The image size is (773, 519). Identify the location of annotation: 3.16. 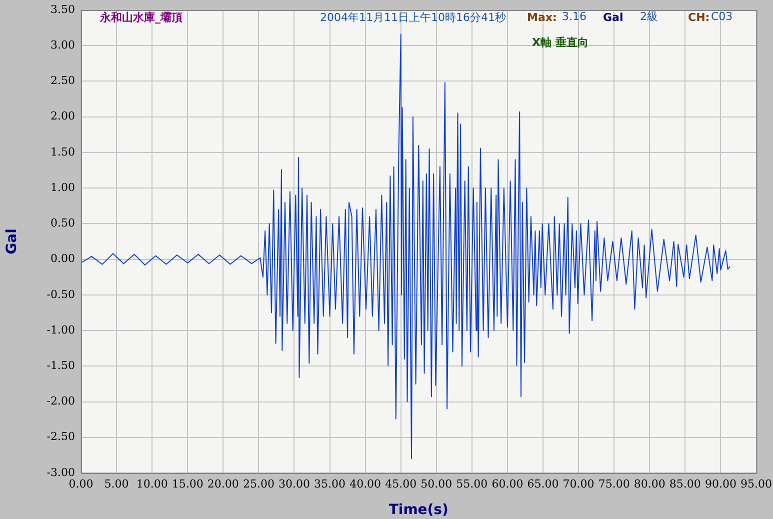
(574, 16).